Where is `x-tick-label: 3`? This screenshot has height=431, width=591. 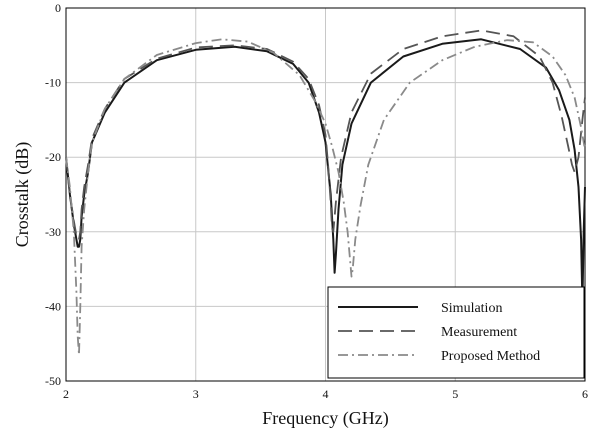
x-tick-label: 3 is located at coordinates (196, 394).